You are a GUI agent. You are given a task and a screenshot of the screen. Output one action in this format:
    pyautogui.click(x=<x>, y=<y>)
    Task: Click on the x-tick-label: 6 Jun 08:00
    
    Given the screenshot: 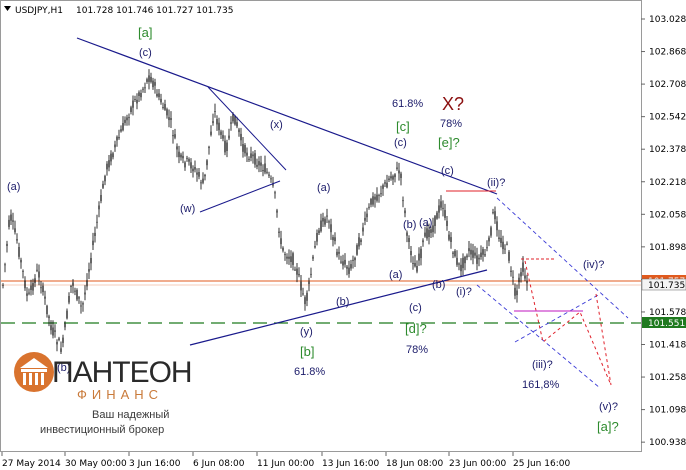 What is the action you would take?
    pyautogui.click(x=219, y=464)
    